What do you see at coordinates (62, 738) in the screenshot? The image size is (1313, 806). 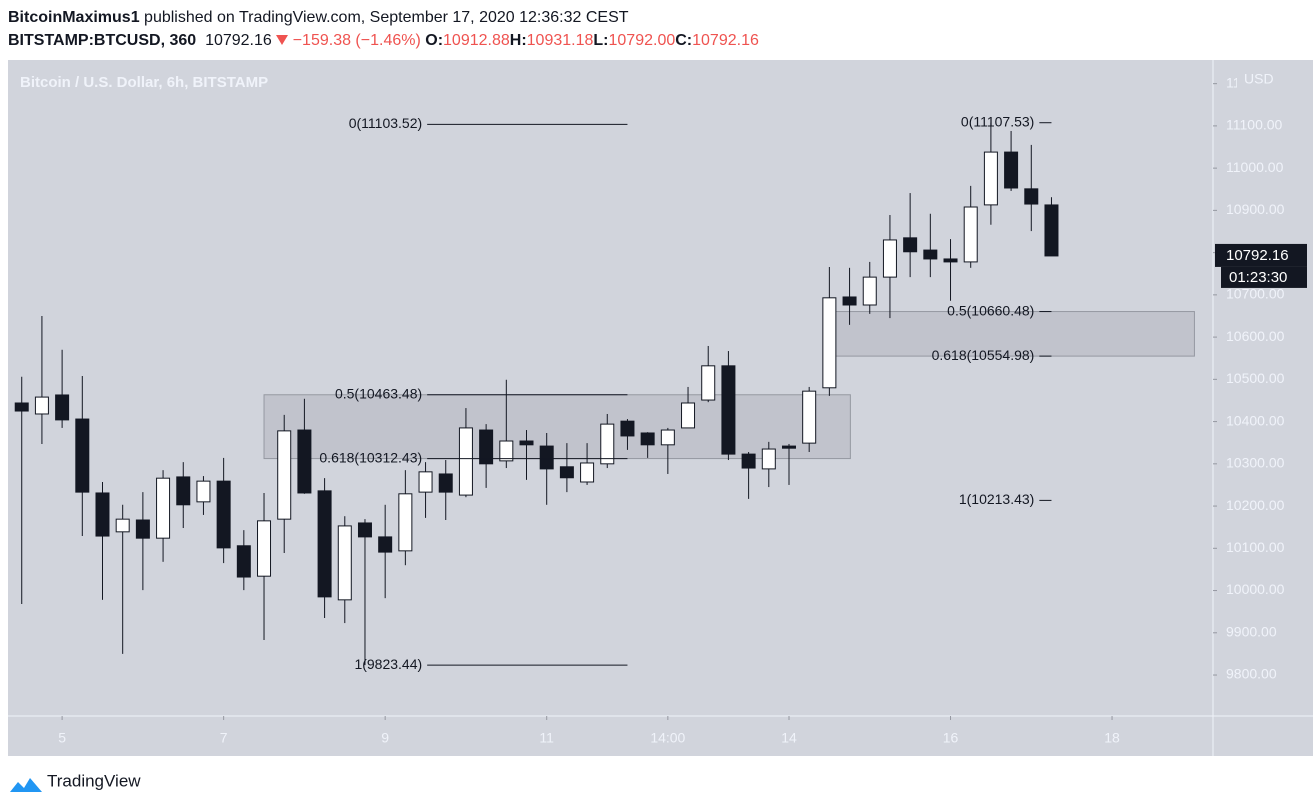 I see `x-tick-label: 5` at bounding box center [62, 738].